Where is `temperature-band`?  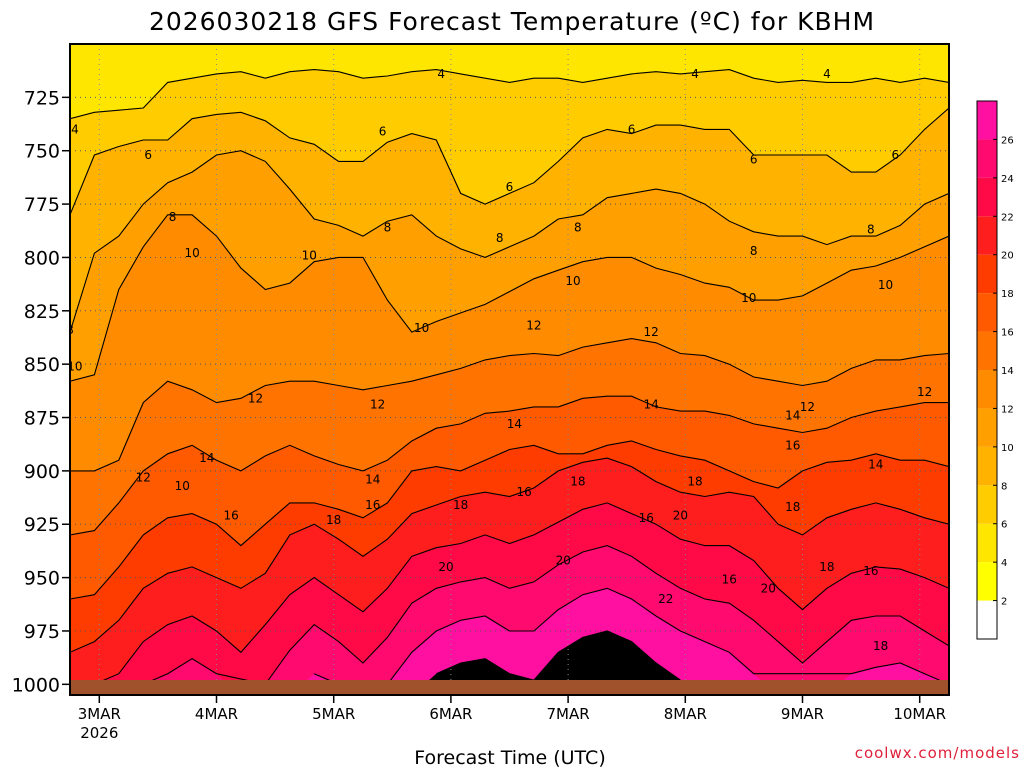
temperature-band is located at coordinates (509, 641).